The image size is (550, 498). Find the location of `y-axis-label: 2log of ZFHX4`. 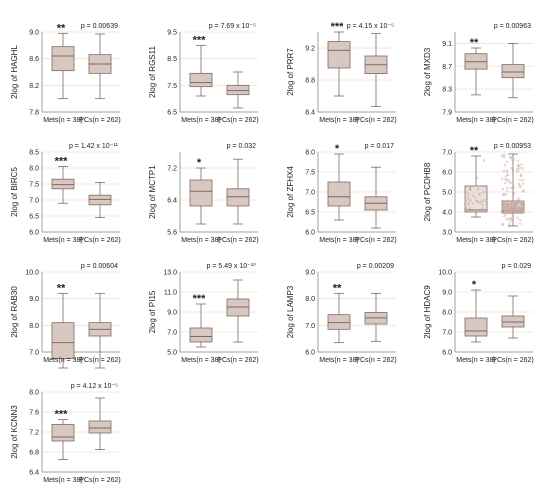

y-axis-label: 2log of ZFHX4 is located at coordinates (290, 192).